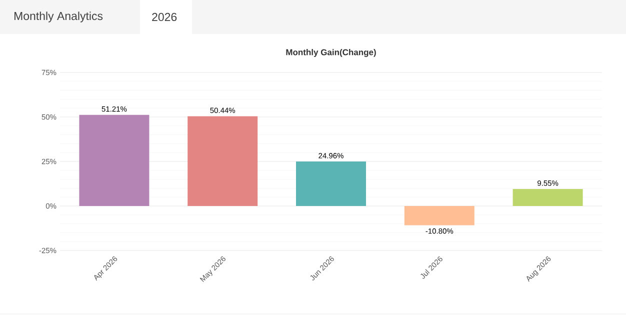  Describe the element at coordinates (164, 17) in the screenshot. I see `text: 2026` at that location.